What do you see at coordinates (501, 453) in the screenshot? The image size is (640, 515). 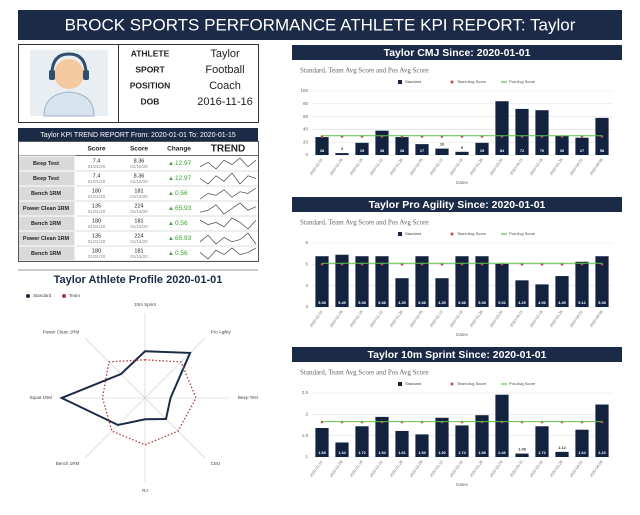 I see `bar-value-label: 2.46` at bounding box center [501, 453].